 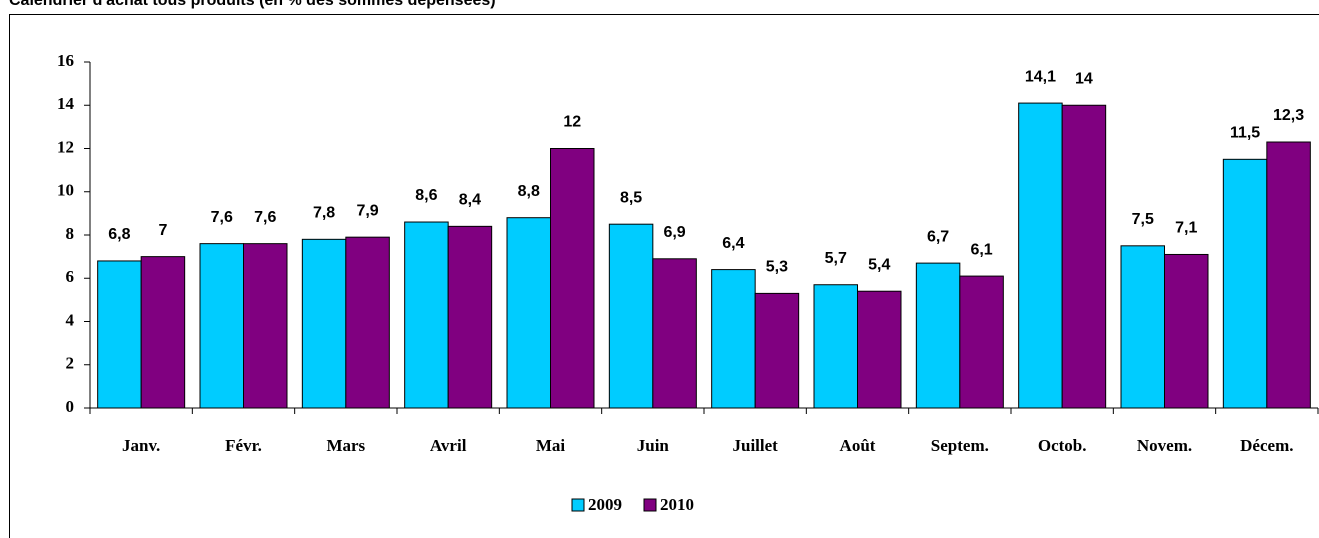 I want to click on x-tick-label: Mars, so click(x=345, y=445).